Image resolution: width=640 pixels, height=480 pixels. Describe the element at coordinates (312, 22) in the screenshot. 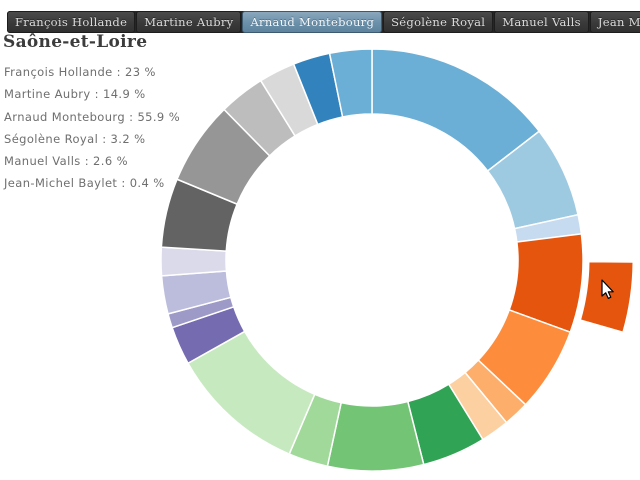

I see `tab-arnaud-montebourg: Arnaud Montebourg` at that location.